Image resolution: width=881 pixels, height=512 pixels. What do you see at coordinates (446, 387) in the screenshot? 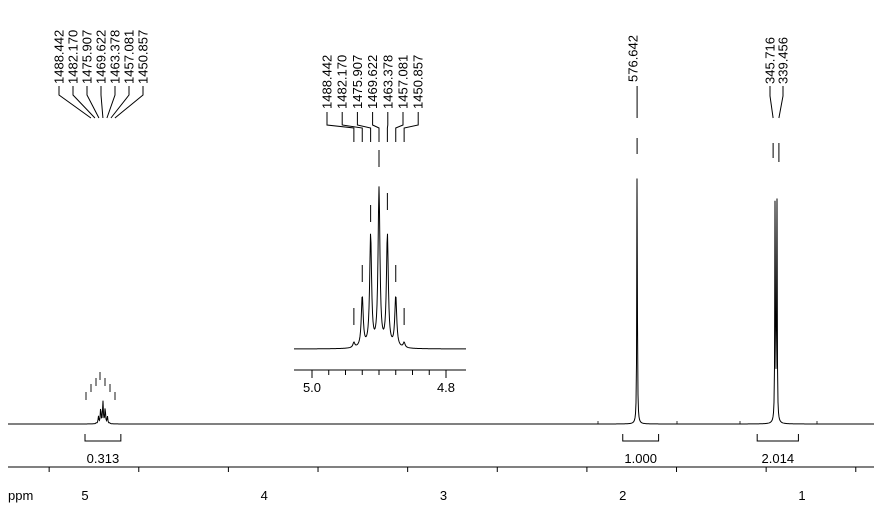
I see `inset-x-tick-label: 4.8` at bounding box center [446, 387].